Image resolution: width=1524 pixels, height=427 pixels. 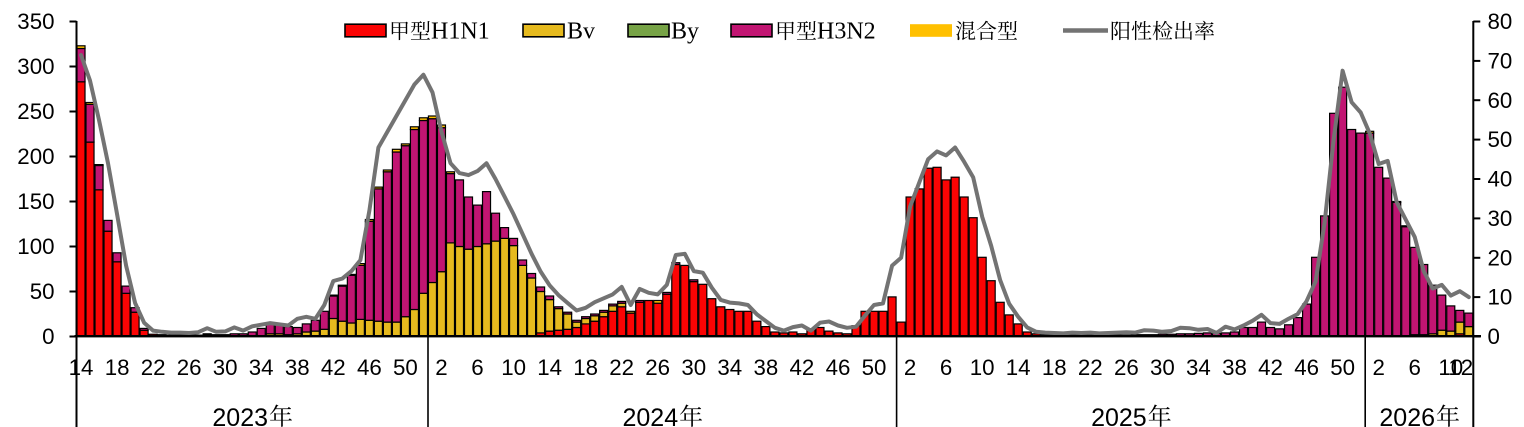 I want to click on svg-text: 2023, so click(x=240, y=415).